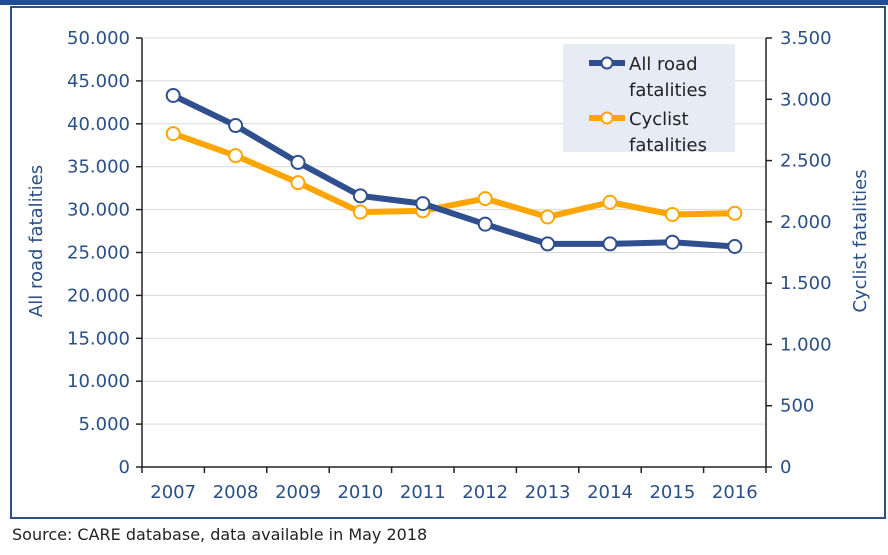  Describe the element at coordinates (806, 344) in the screenshot. I see `right-tick-label: 1.000` at that location.